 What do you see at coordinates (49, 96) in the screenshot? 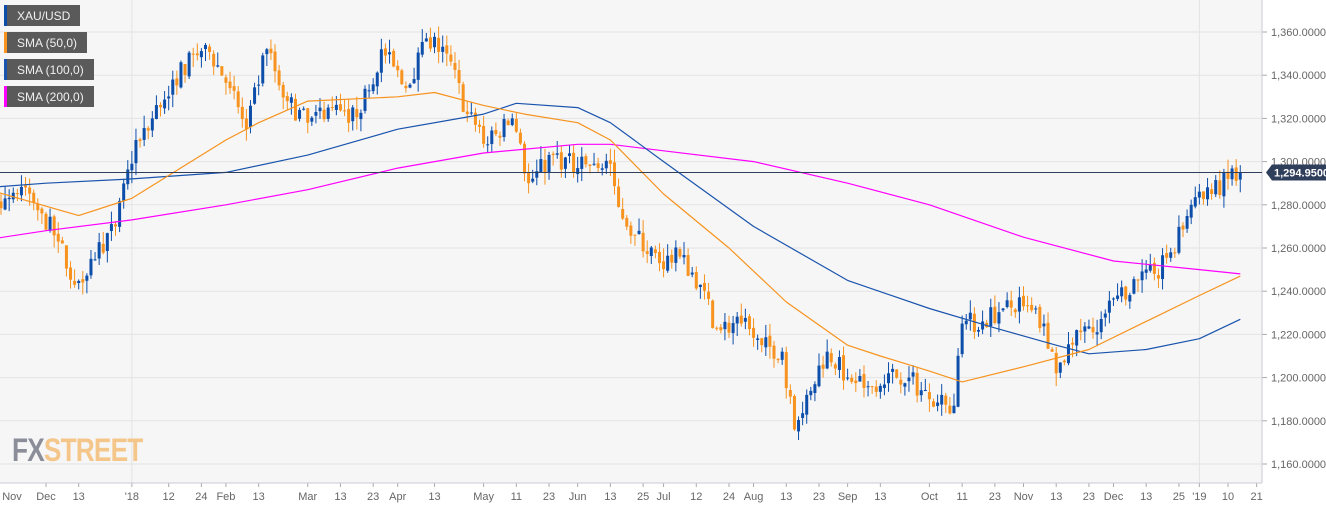
I see `legend-sma200: SMA (200,0)` at bounding box center [49, 96].